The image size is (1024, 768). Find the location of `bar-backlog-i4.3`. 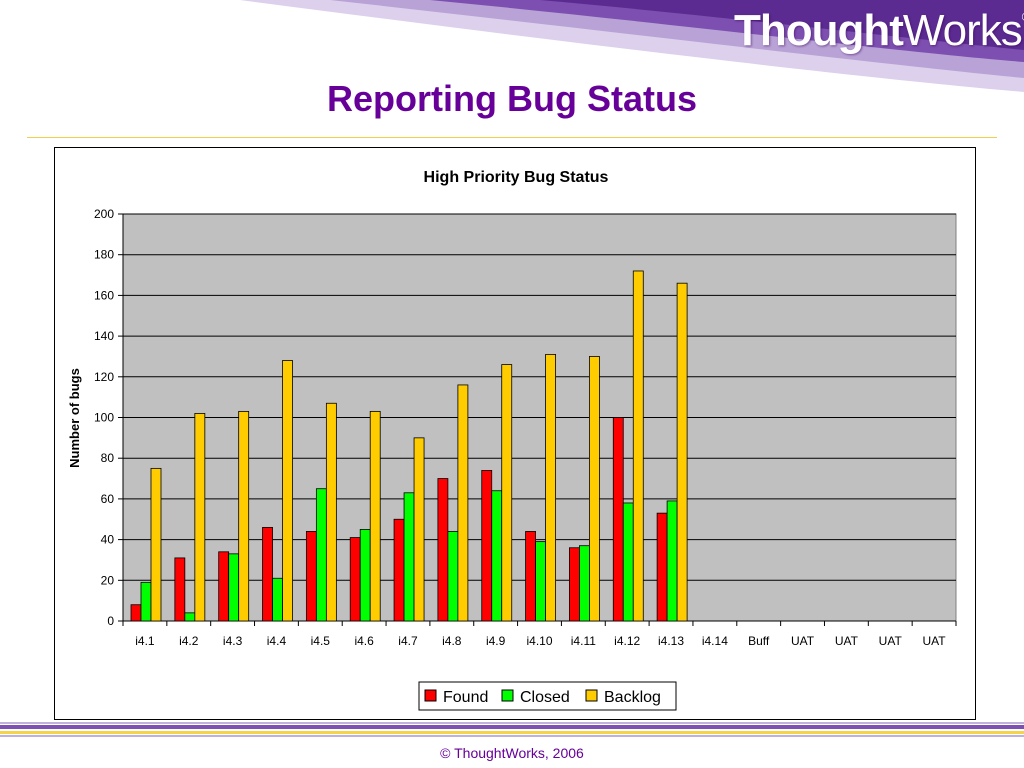

bar-backlog-i4.3 is located at coordinates (244, 516).